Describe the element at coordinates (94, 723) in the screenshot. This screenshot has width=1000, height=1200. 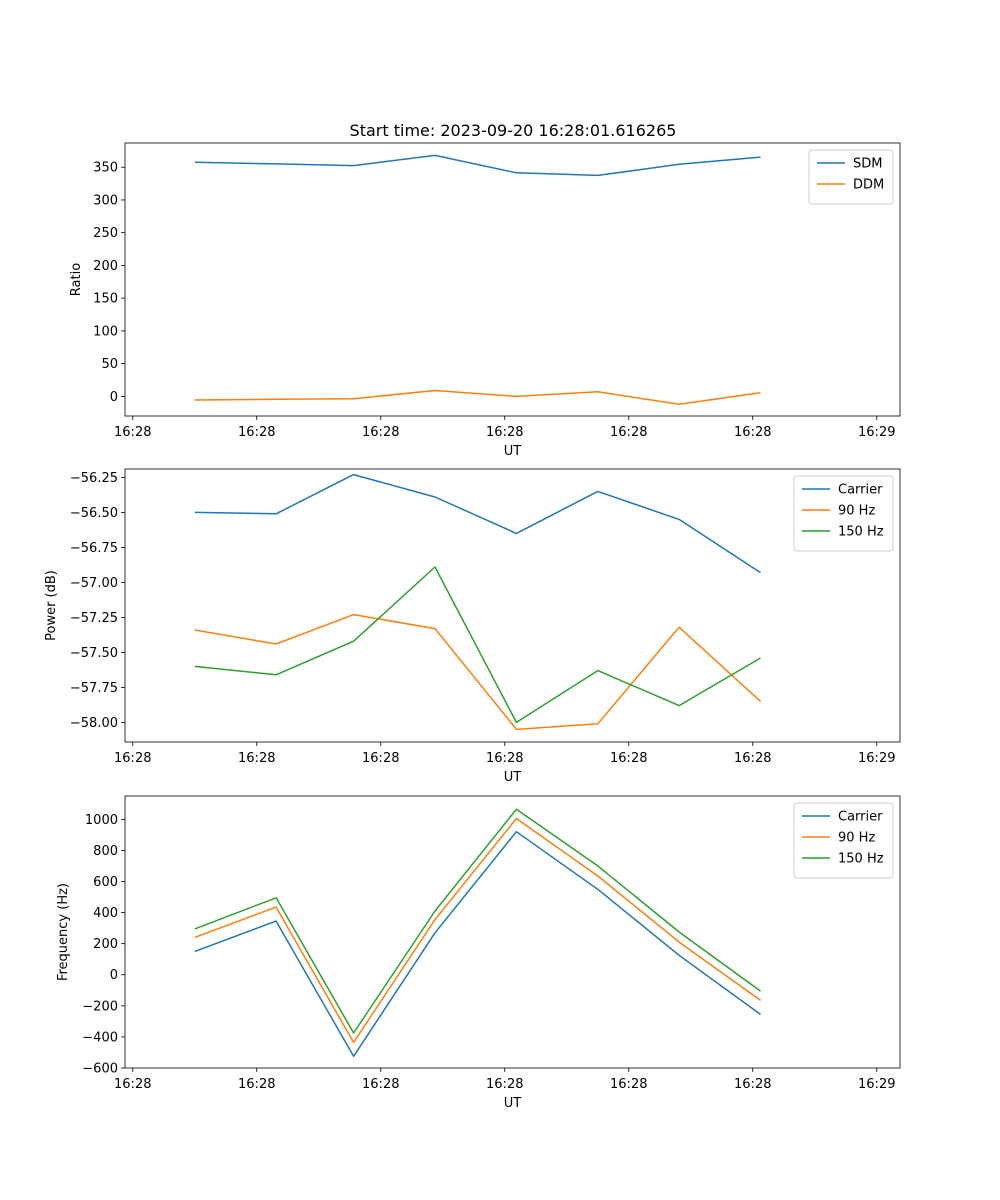
I see `power-y-tick-label: −58.00` at that location.